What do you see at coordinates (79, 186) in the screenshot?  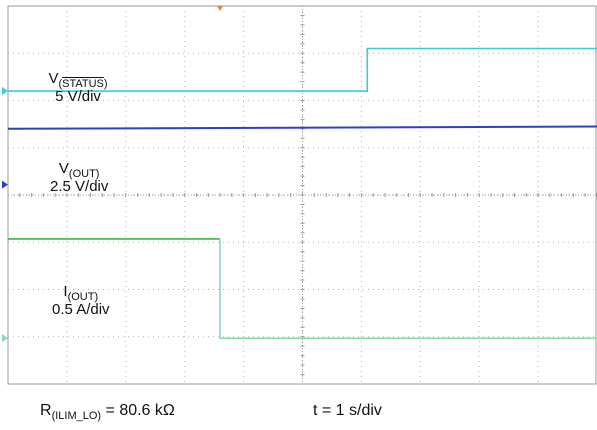 I see `output-voltage-scale: 2.5 V/div` at bounding box center [79, 186].